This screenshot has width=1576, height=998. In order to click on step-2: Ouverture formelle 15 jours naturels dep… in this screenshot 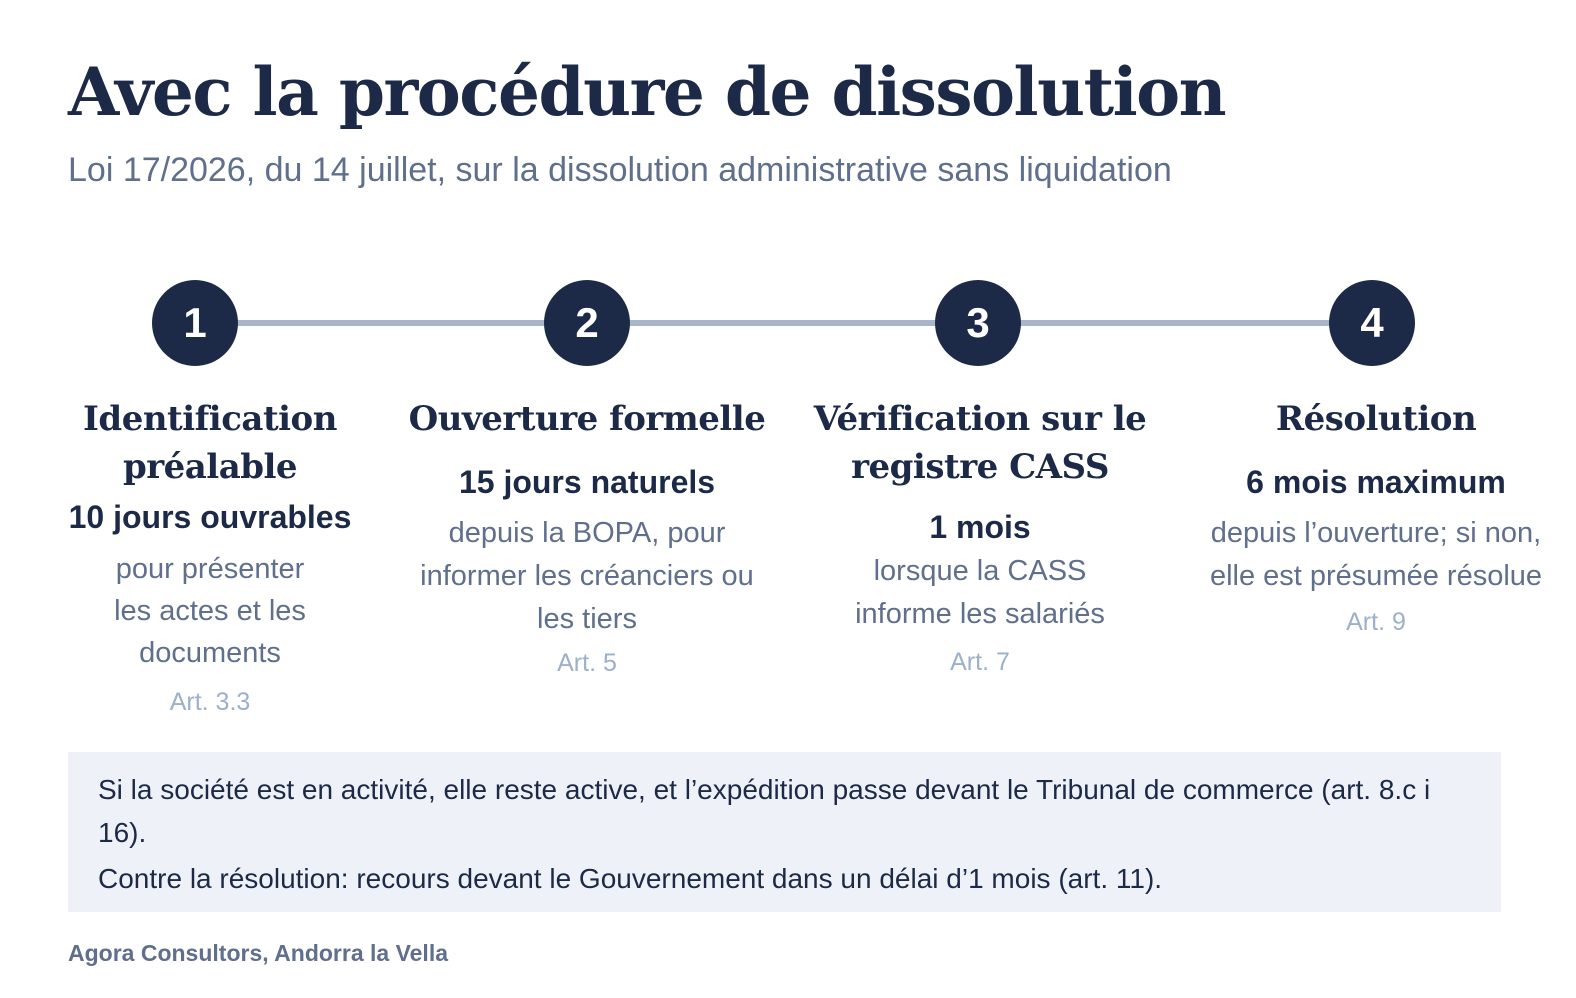, I will do `click(587, 537)`.